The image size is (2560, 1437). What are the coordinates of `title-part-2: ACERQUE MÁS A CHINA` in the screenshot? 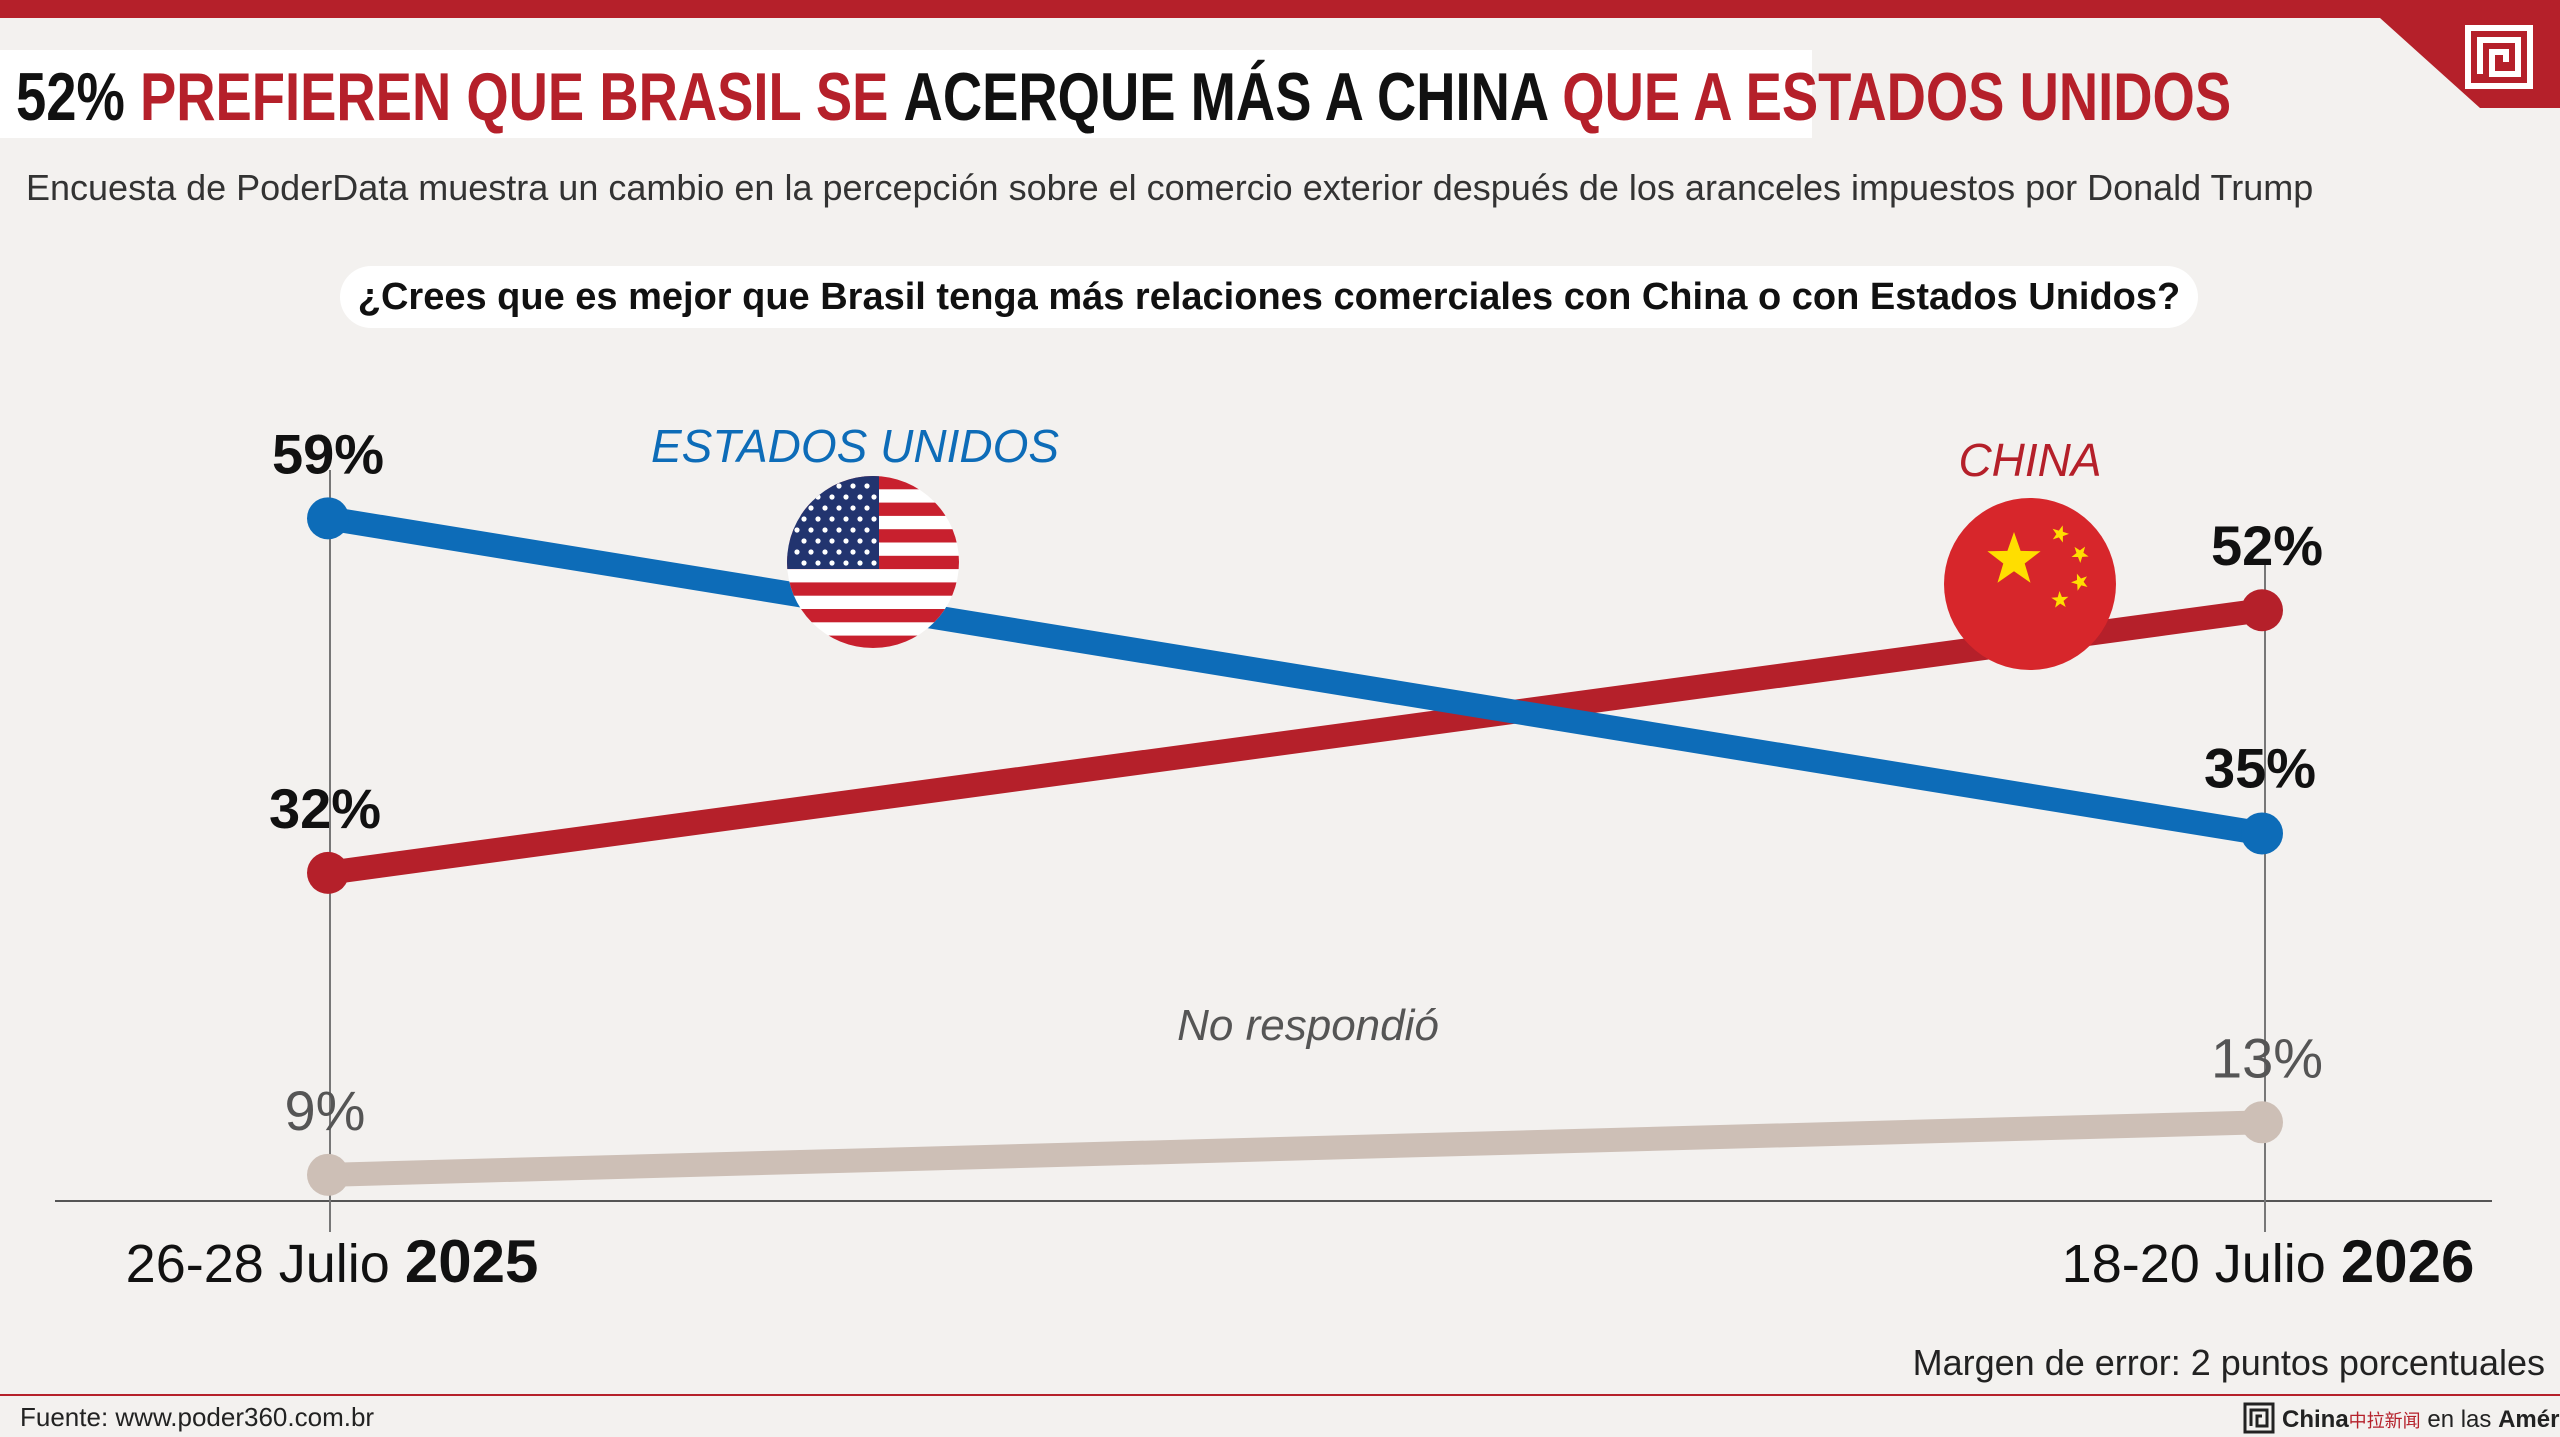 It's located at (1233, 97).